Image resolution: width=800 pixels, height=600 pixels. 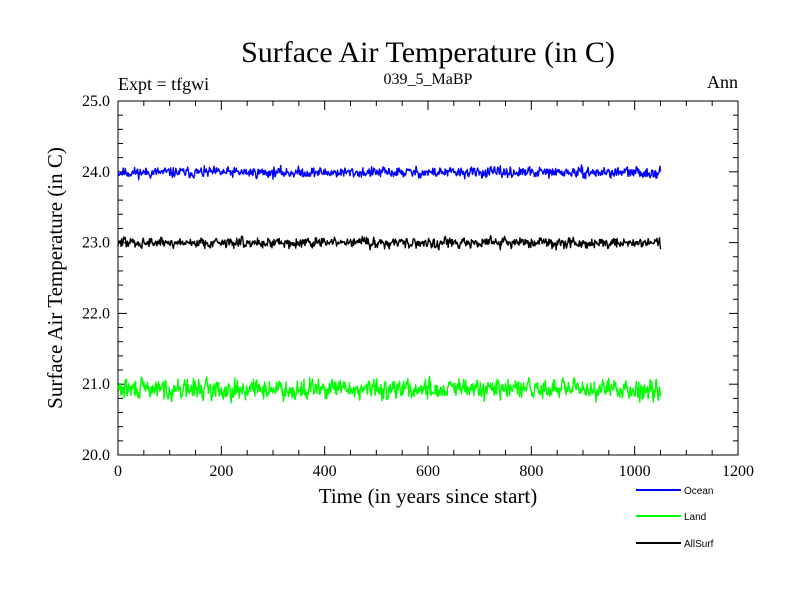 What do you see at coordinates (635, 471) in the screenshot?
I see `x-tick-label: 1000` at bounding box center [635, 471].